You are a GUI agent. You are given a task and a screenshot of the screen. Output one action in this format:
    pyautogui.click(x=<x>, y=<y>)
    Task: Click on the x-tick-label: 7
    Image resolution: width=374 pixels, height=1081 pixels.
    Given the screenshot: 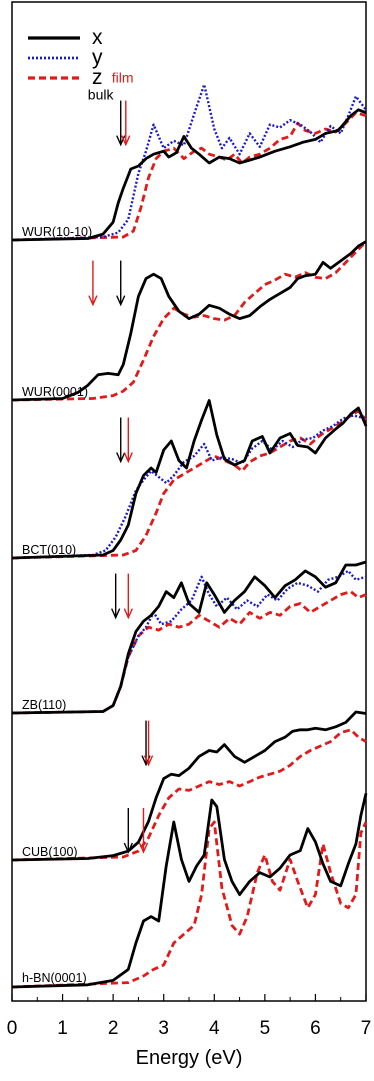 What is the action you would take?
    pyautogui.click(x=366, y=1028)
    